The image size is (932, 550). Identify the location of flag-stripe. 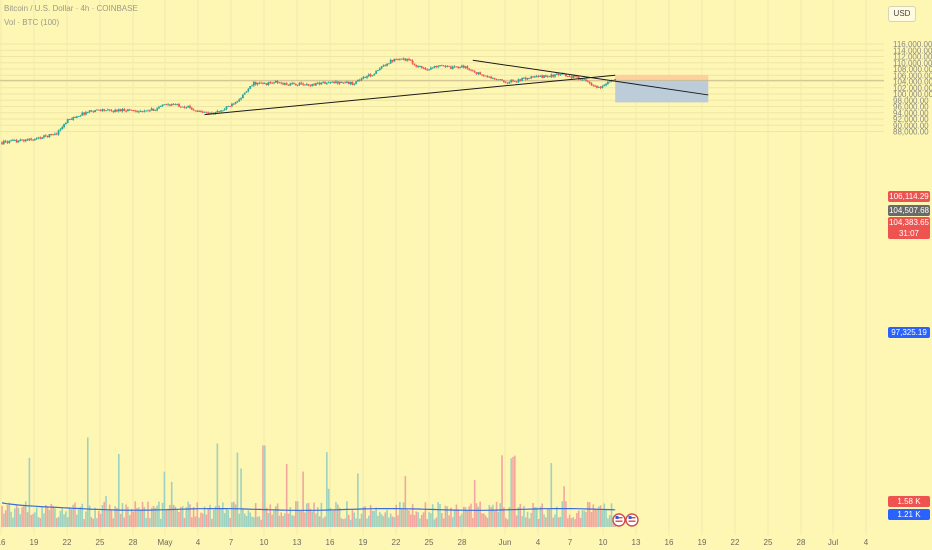
(619, 521).